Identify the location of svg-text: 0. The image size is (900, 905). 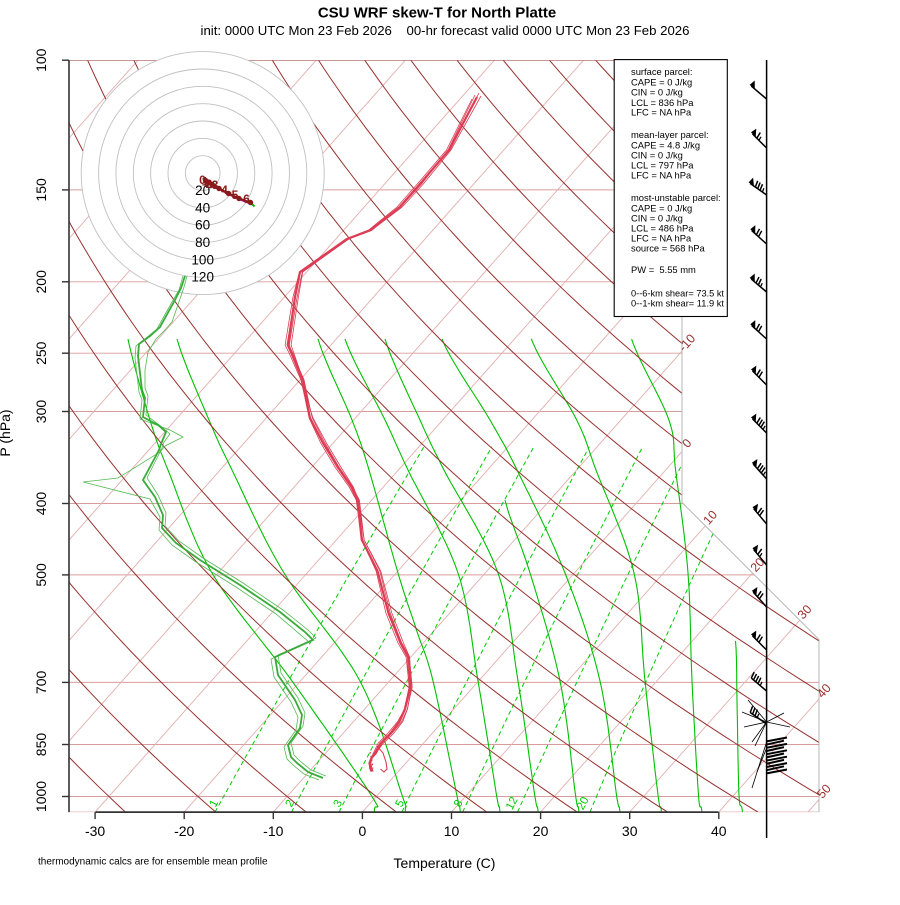
(363, 831).